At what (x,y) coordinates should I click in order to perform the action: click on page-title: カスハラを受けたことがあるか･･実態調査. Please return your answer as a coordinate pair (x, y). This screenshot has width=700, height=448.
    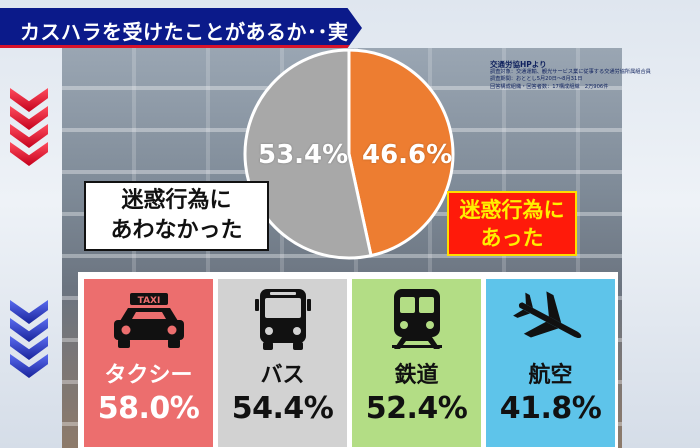
    Looking at the image, I should click on (184, 46).